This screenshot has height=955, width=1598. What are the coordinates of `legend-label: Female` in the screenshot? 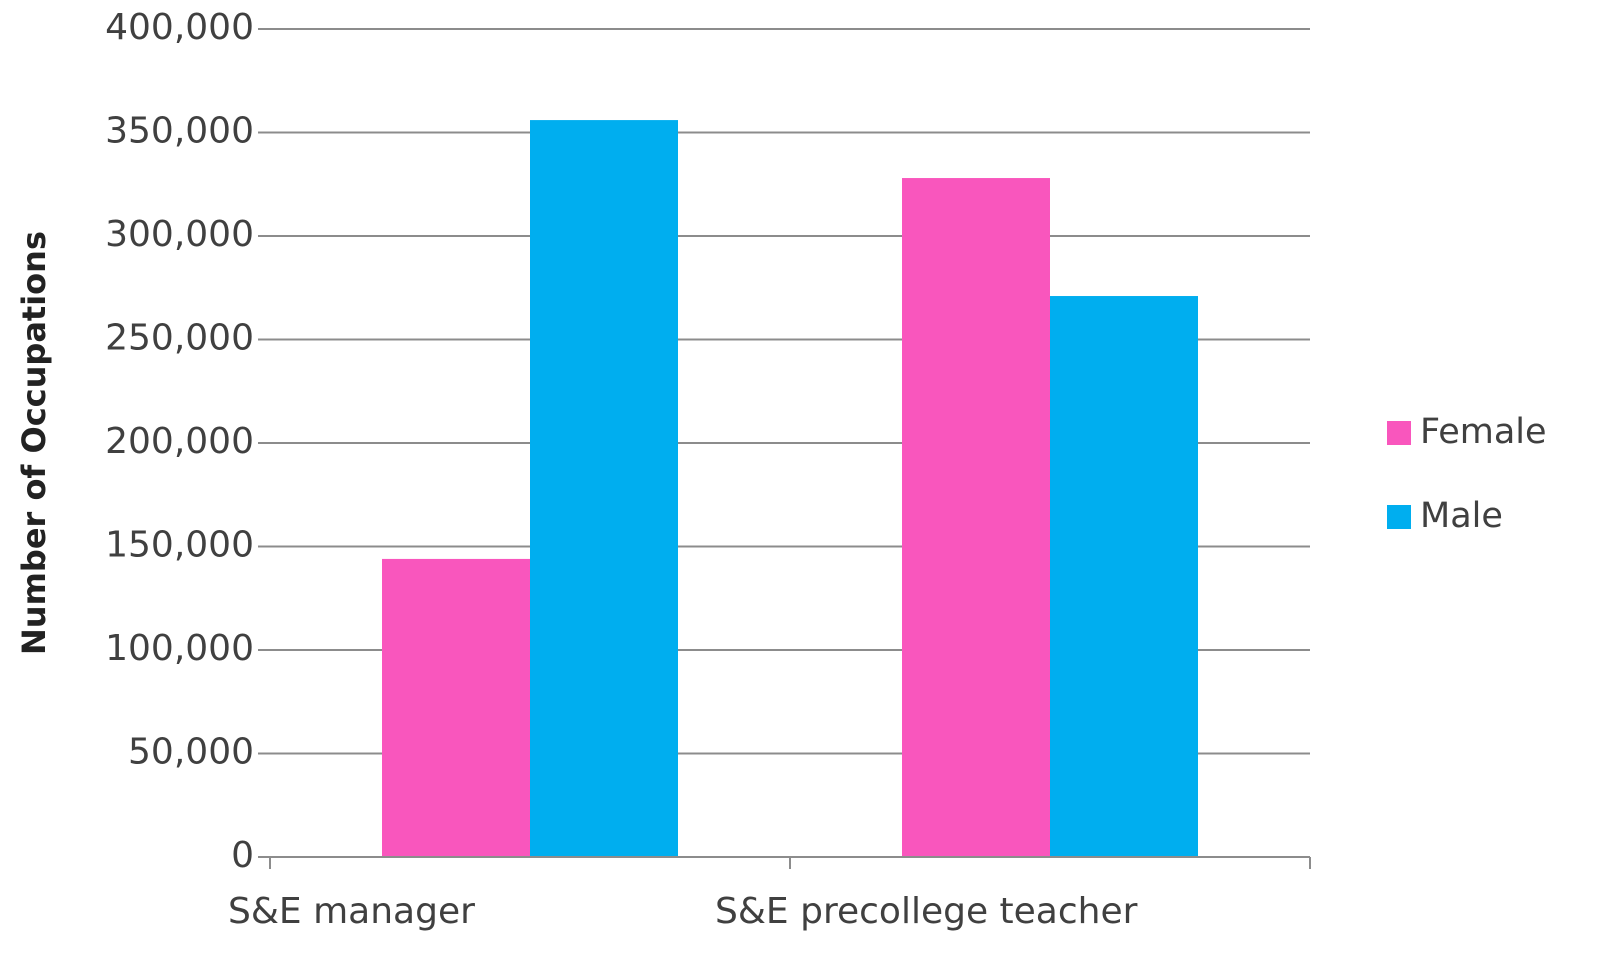 It's located at (1483, 432).